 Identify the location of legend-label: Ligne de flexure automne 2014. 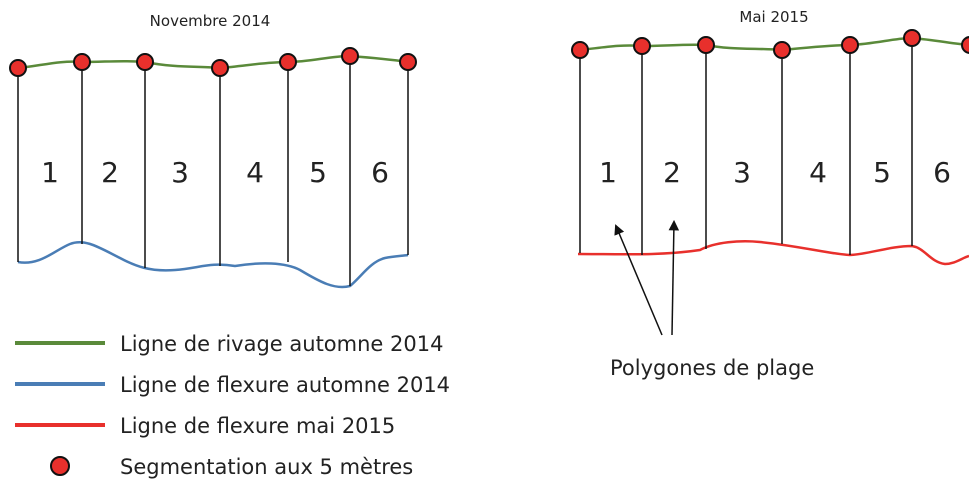
(285, 385).